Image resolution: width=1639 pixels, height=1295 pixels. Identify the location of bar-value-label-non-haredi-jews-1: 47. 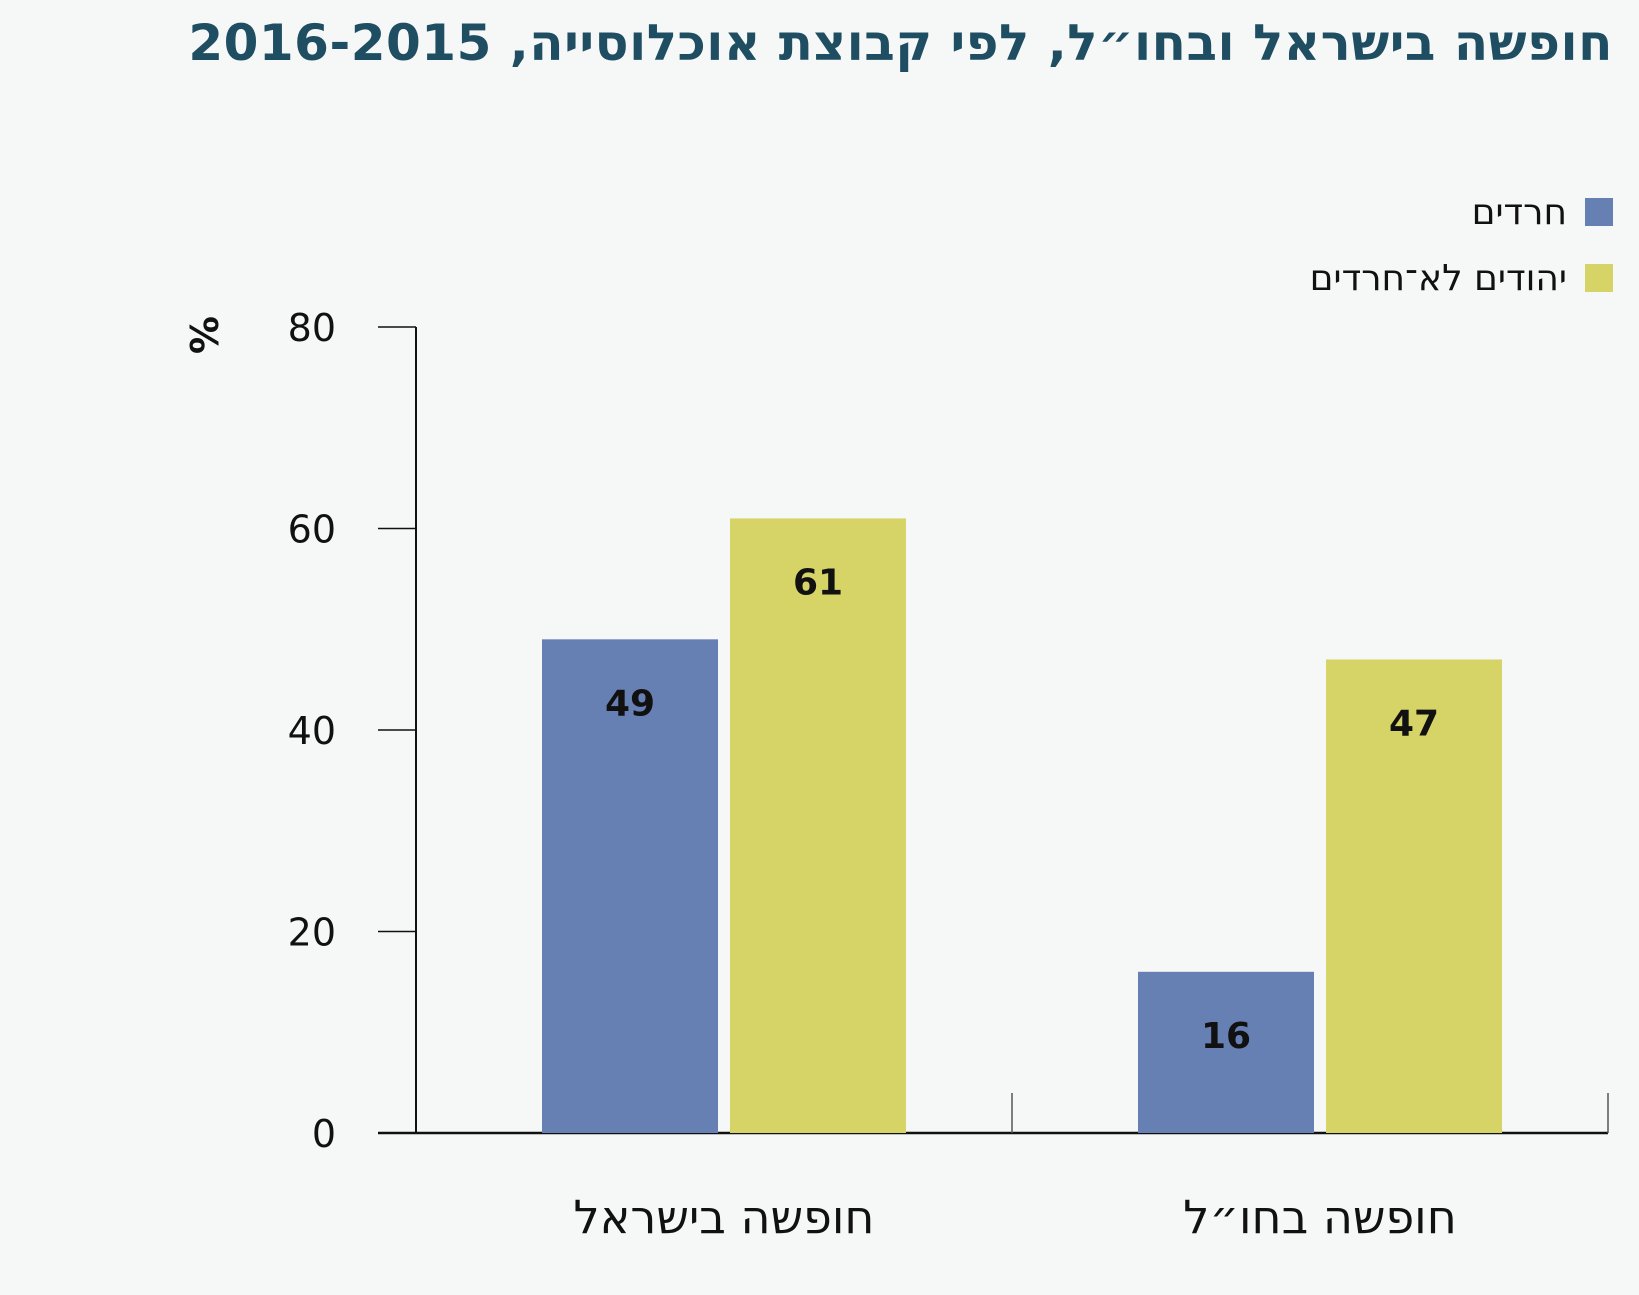
(1414, 723).